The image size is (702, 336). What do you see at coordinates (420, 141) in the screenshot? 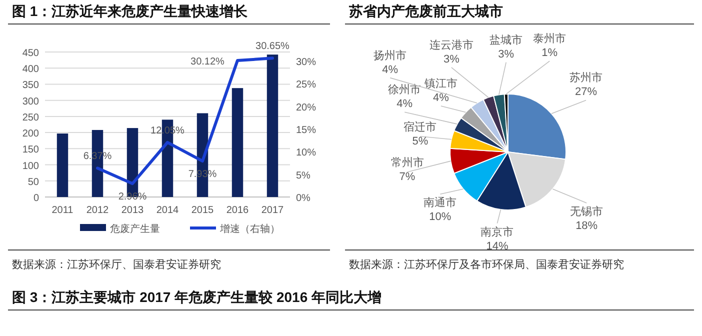
I see `data-label: 5%` at bounding box center [420, 141].